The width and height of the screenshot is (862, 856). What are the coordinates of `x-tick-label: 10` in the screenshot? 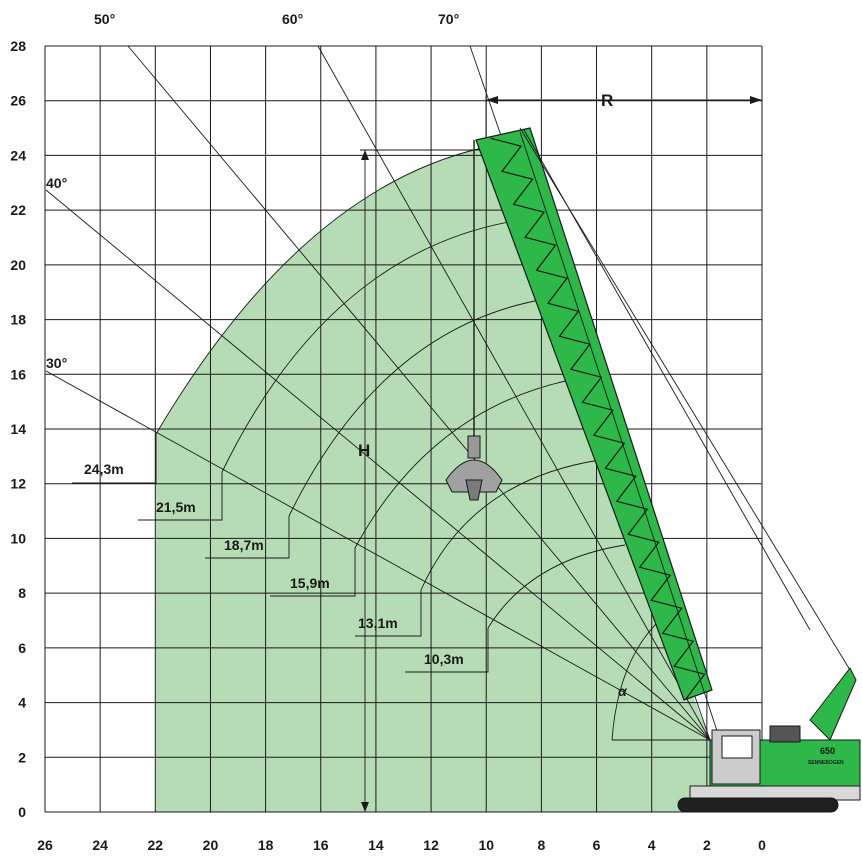 It's located at (486, 845).